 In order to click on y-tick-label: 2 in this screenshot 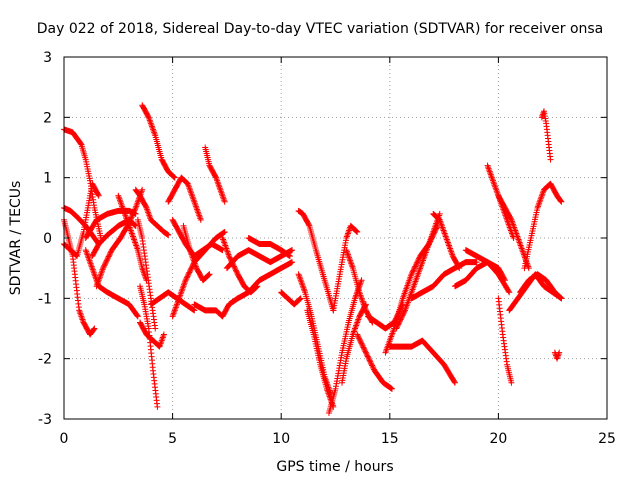, I will do `click(47, 118)`.